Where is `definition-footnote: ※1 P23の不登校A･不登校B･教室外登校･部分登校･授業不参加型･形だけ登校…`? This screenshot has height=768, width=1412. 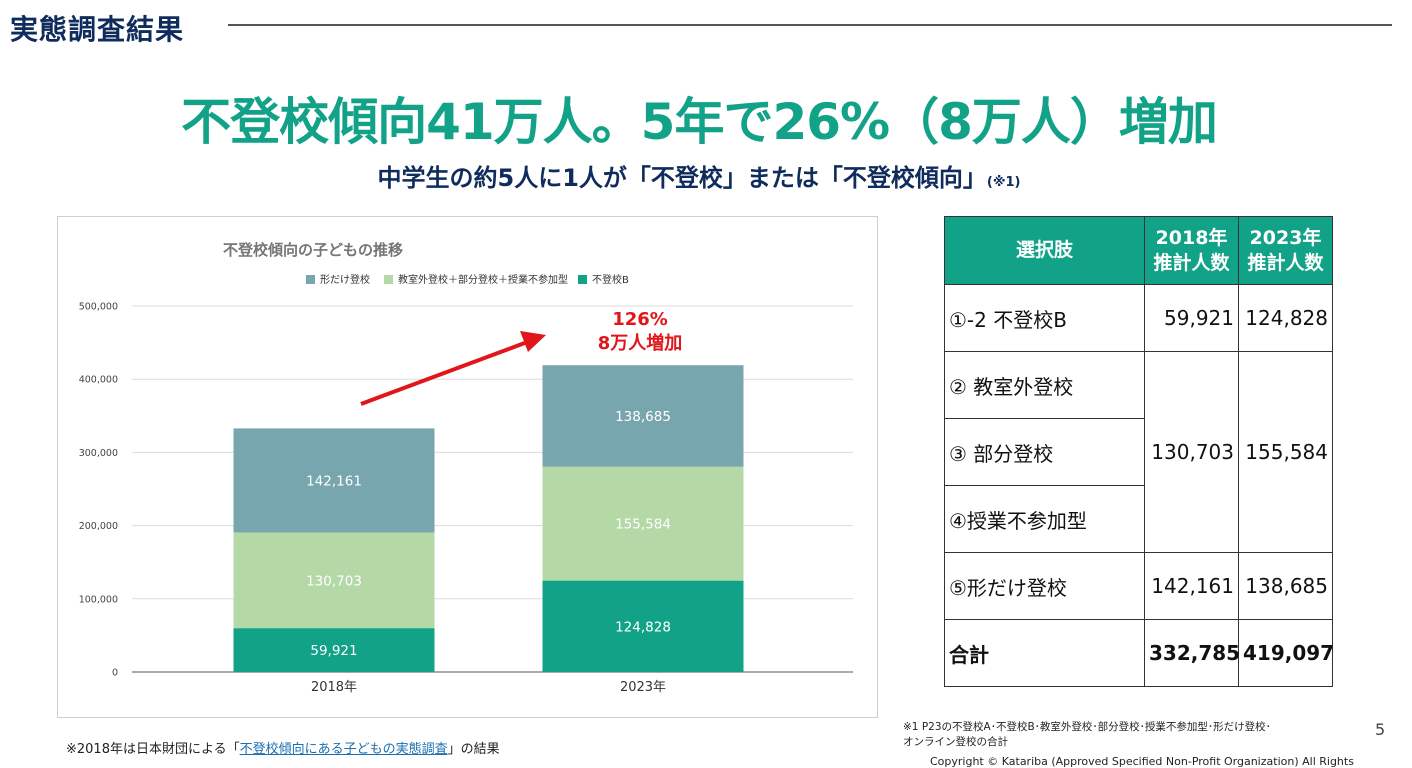
definition-footnote: ※1 P23の不登校A･不登校B･教室外登校･部分登校･授業不参加型･形だけ登校… is located at coordinates (1118, 734).